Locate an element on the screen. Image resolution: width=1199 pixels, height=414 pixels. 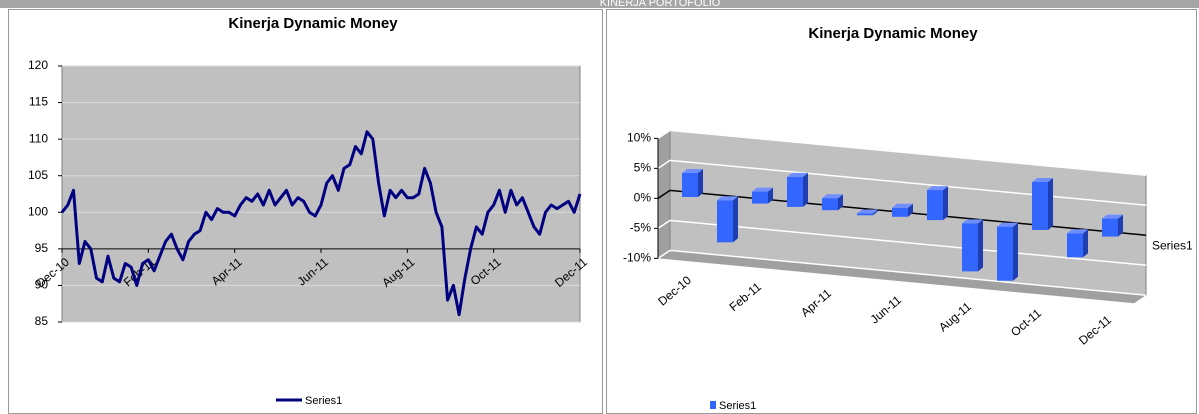
series-axis-label: Series1 is located at coordinates (1172, 245).